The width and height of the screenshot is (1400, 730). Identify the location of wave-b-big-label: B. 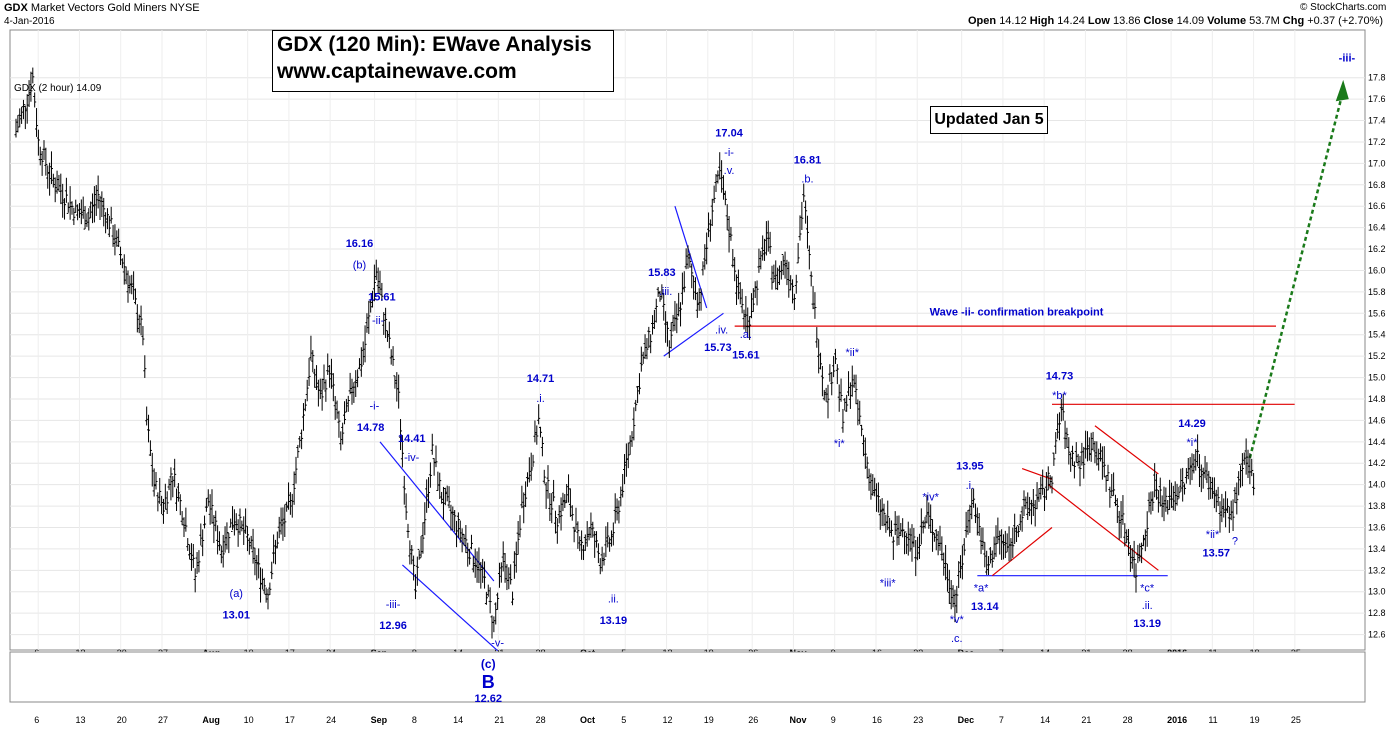
(488, 682).